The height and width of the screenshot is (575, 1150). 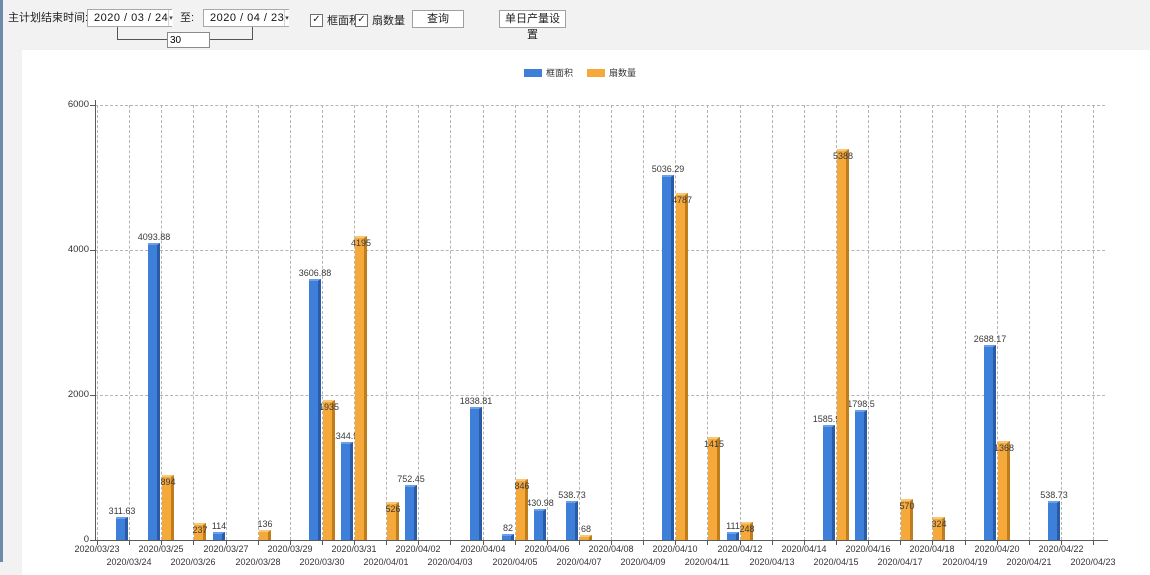 What do you see at coordinates (1061, 549) in the screenshot?
I see `x-tick-label: 2020/04/22` at bounding box center [1061, 549].